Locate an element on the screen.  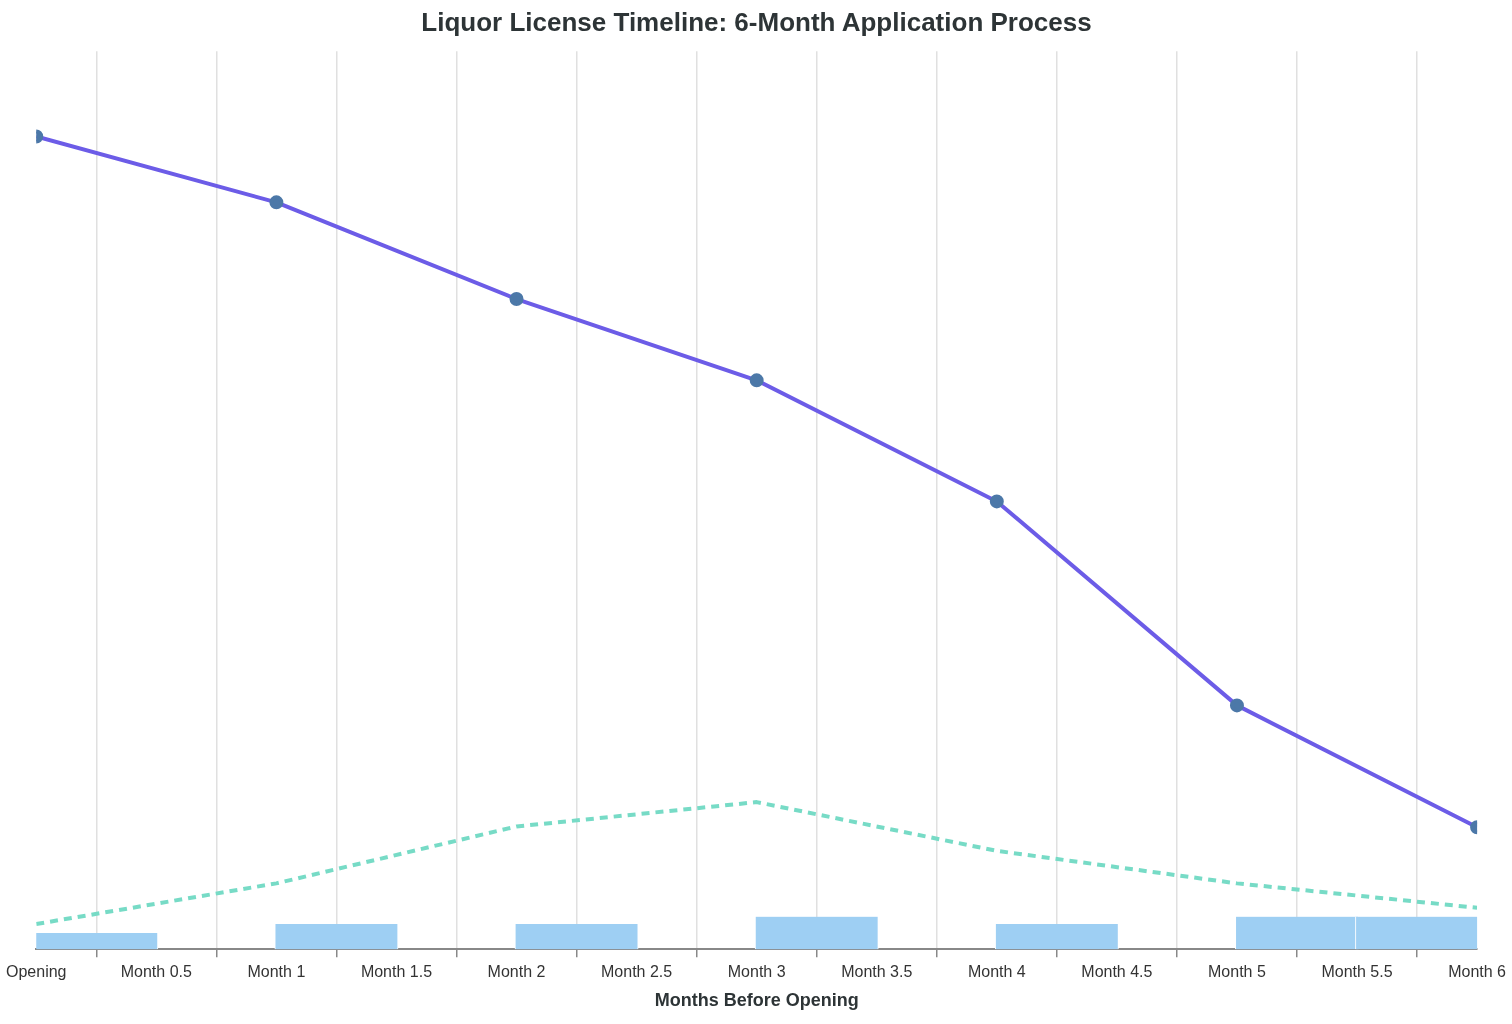
x-tick-label: Month 4 is located at coordinates (996, 972).